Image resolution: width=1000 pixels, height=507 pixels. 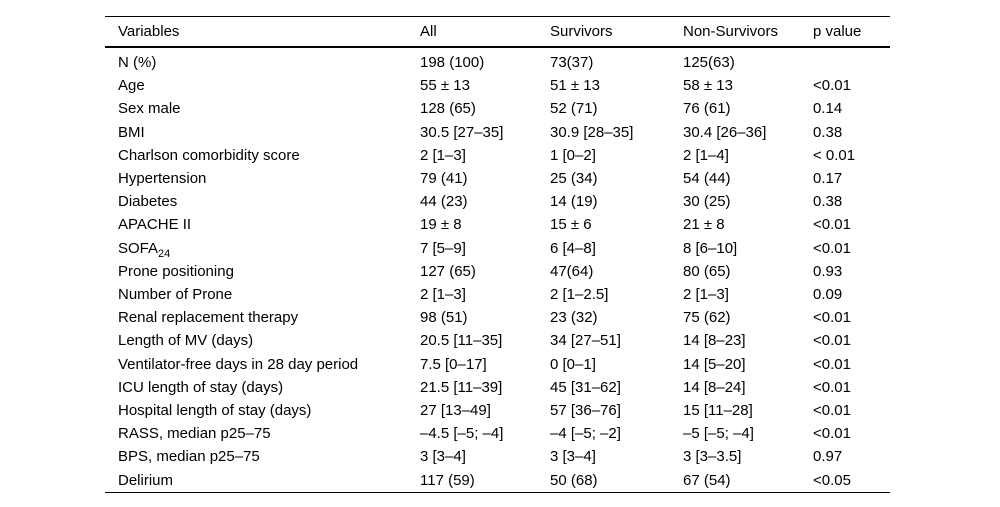 What do you see at coordinates (444, 318) in the screenshot?
I see `cell-value: 98 (51)` at bounding box center [444, 318].